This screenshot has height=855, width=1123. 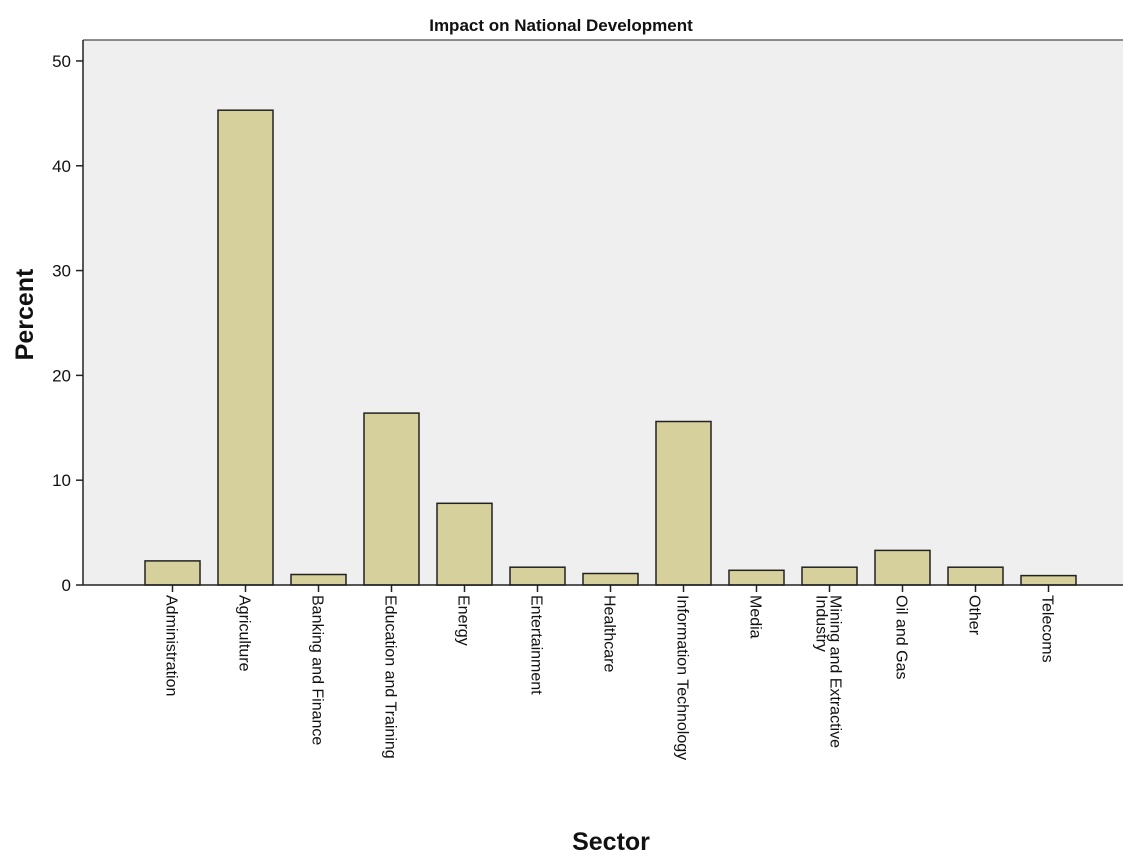 I want to click on y-tick-label-20: 20, so click(x=61, y=375).